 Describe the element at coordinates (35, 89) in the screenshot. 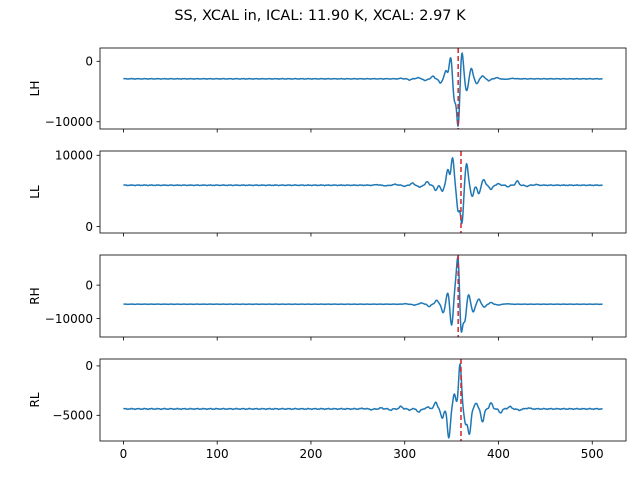

I see `y-axis-label: LH` at that location.